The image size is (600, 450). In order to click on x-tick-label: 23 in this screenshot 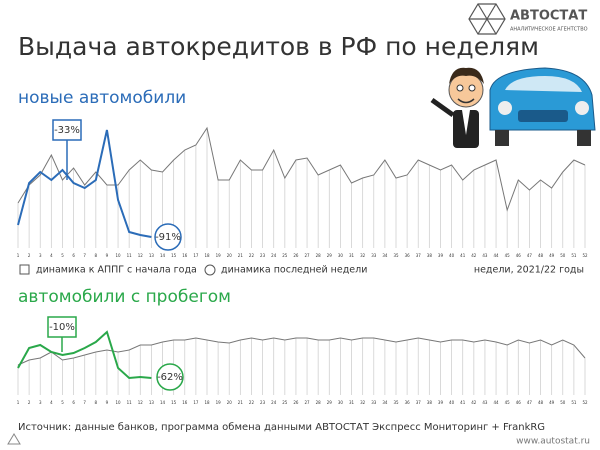, I will do `click(263, 402)`.